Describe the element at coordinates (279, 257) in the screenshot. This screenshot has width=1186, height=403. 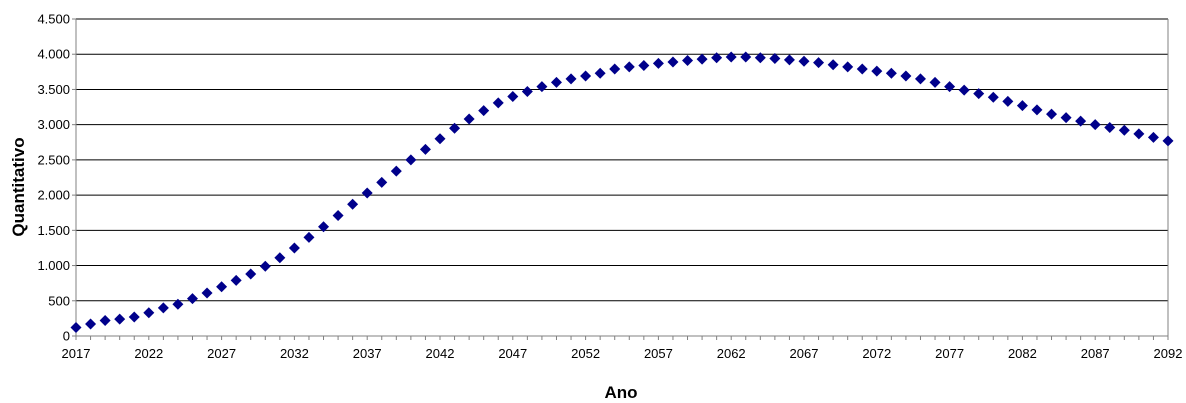
I see `data-point-2031` at that location.